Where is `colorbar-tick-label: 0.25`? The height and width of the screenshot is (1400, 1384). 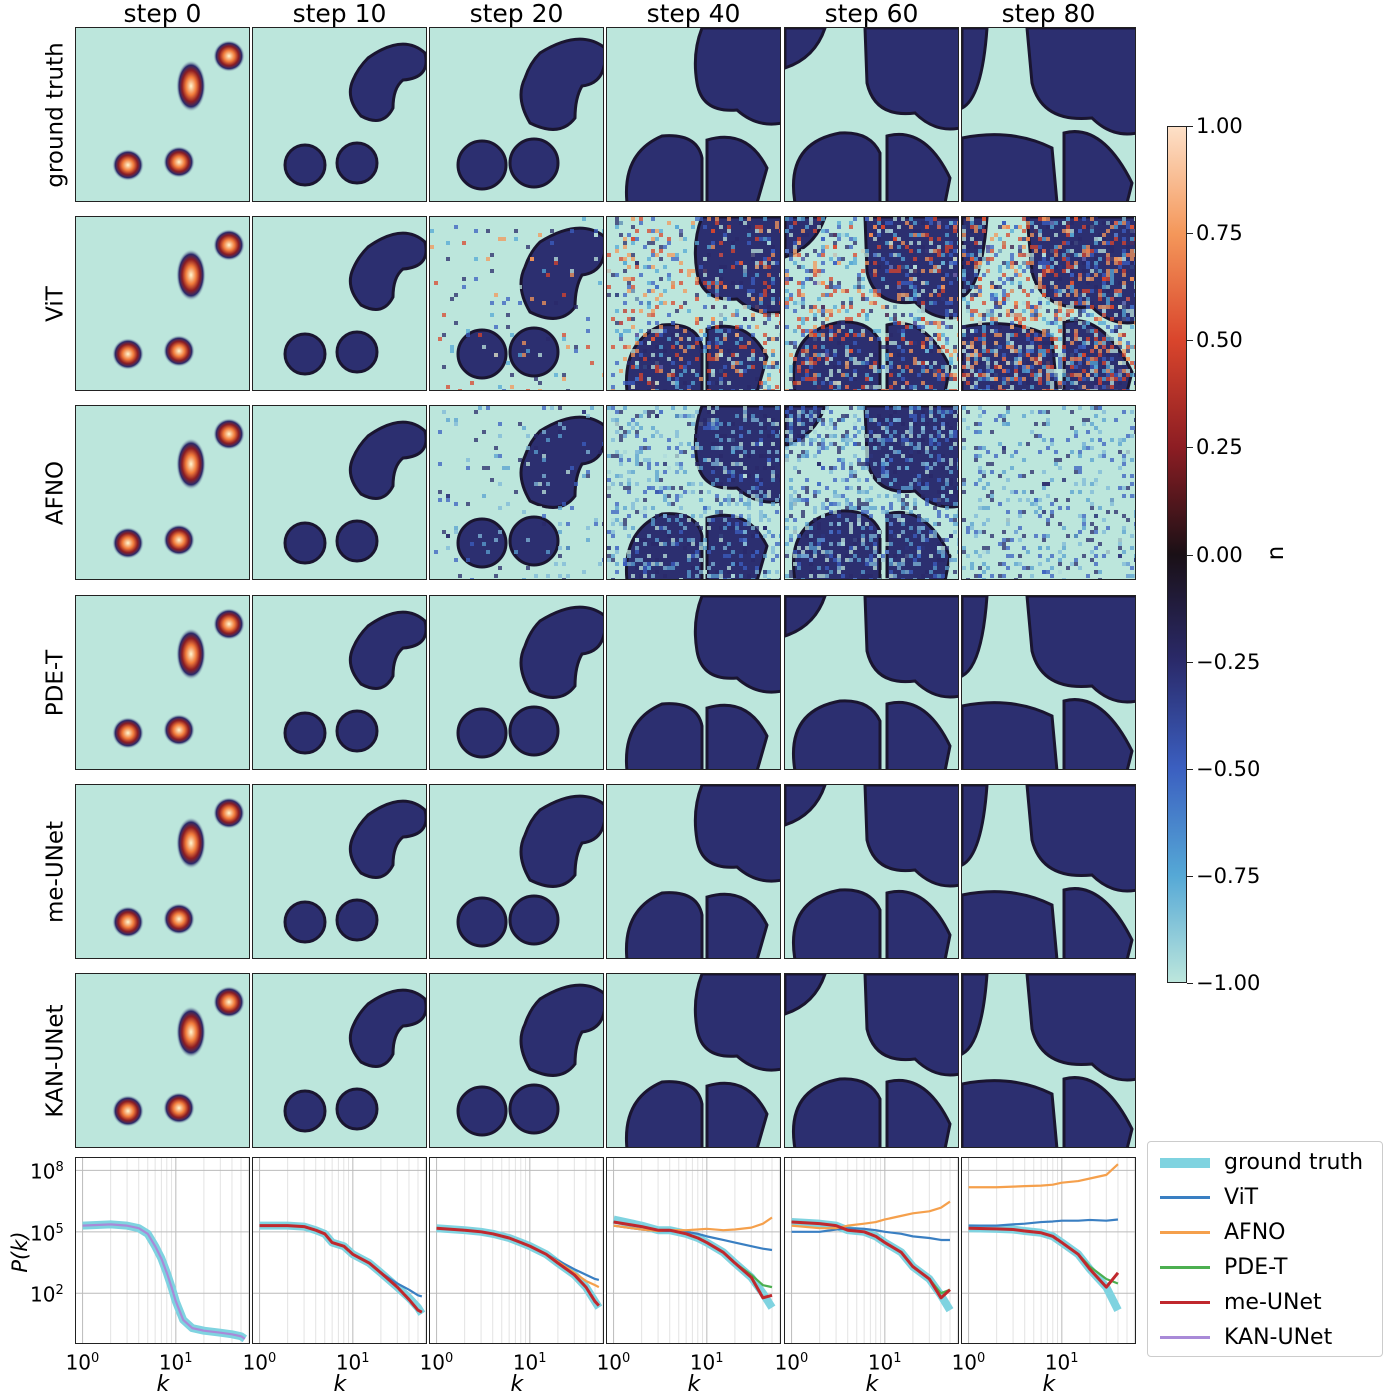
colorbar-tick-label: 0.25 is located at coordinates (1219, 447).